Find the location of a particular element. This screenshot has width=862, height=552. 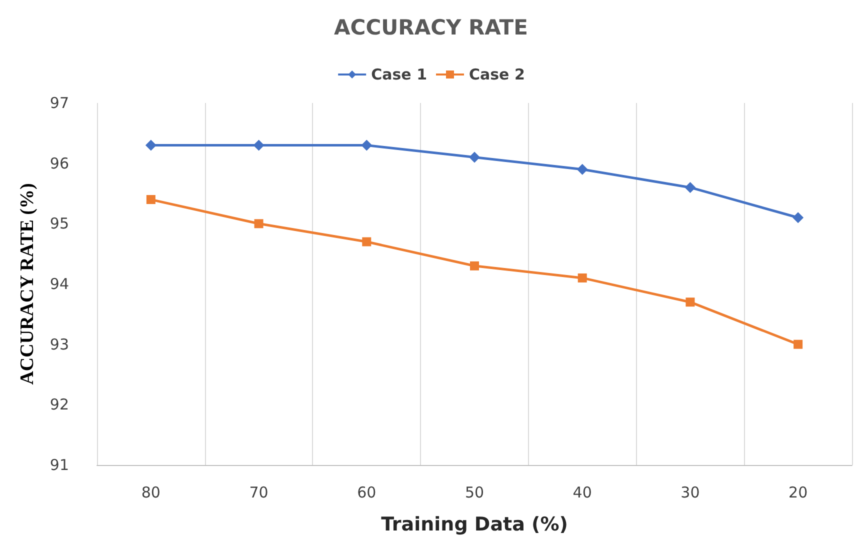

chart-title: ACCURACY RATE is located at coordinates (431, 28).